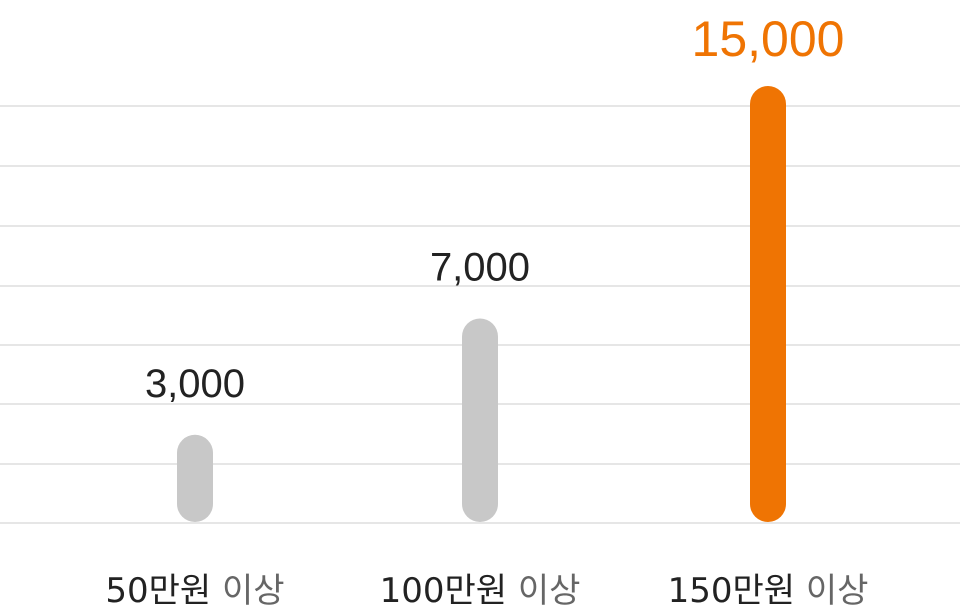 Image resolution: width=960 pixels, height=612 pixels. I want to click on category-labels: 50만원 이상 100만원 이상 150만원 이상, so click(486, 591).